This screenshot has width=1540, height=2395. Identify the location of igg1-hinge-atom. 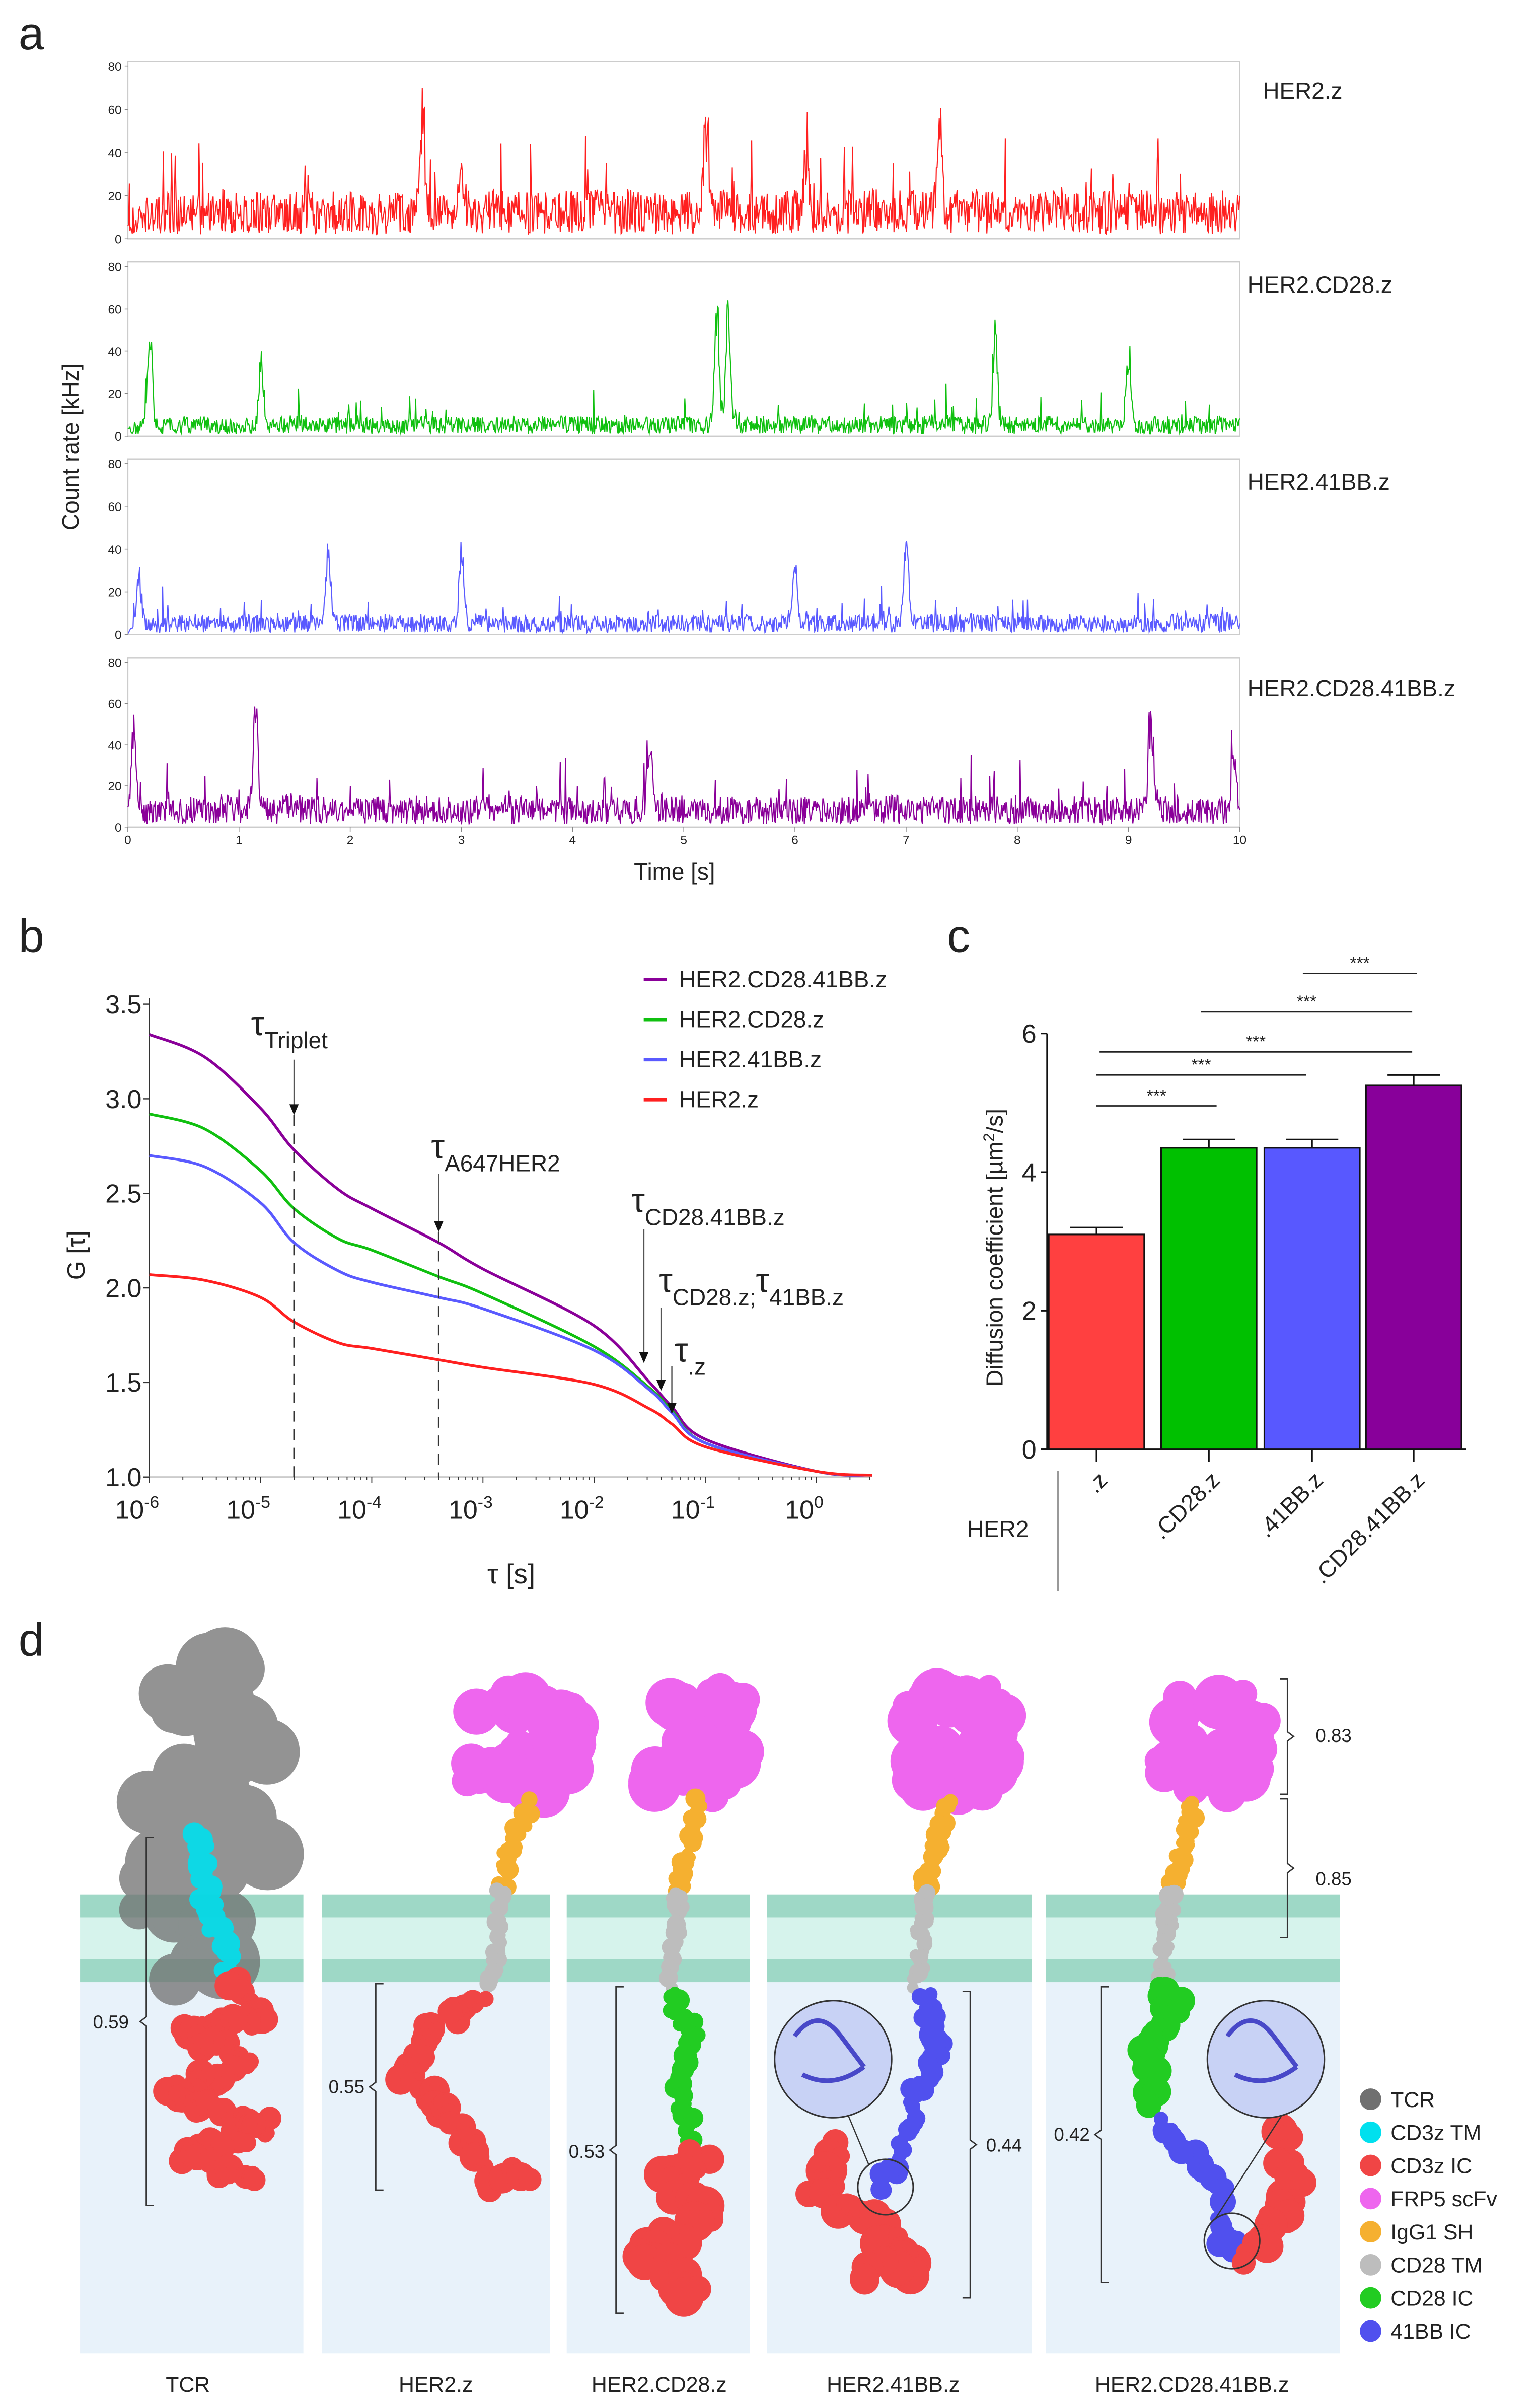
(939, 1830).